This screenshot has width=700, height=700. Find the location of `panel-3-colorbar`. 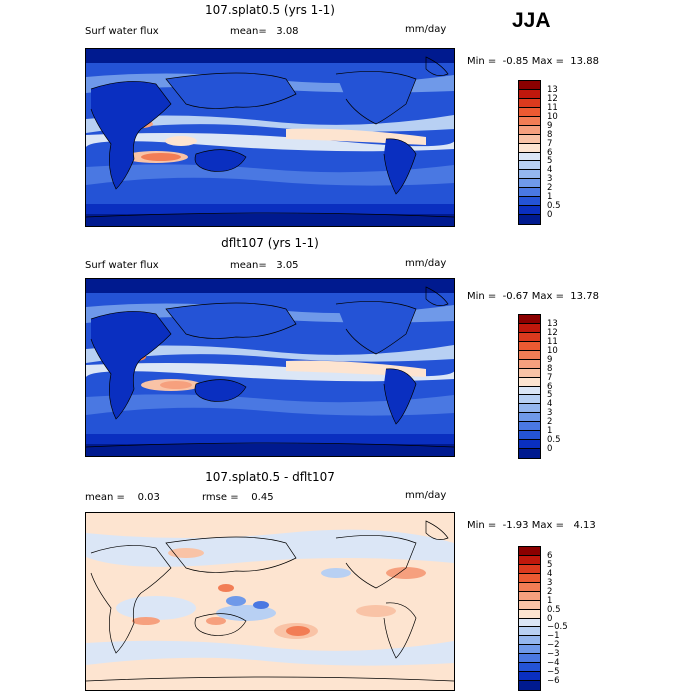

panel-3-colorbar is located at coordinates (529, 618).